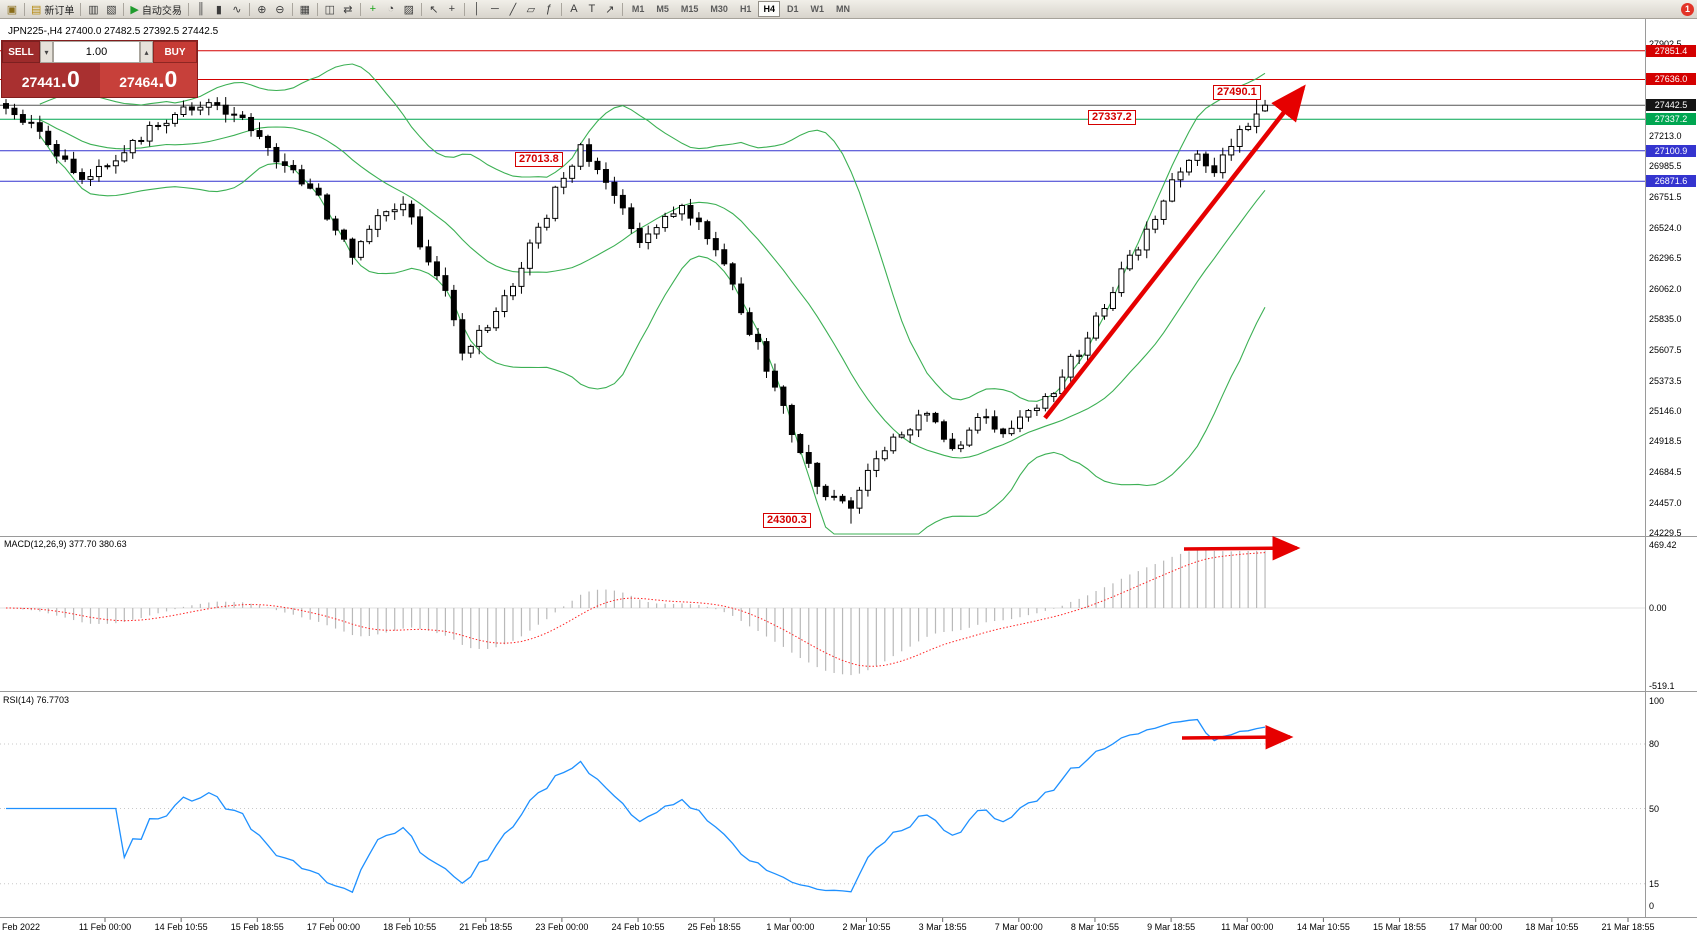 This screenshot has height=940, width=1697. I want to click on sell-button: SELL, so click(21, 52).